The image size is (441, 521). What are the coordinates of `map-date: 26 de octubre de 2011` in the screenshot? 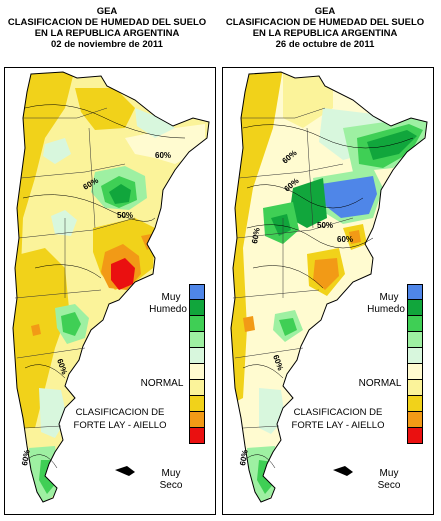 It's located at (325, 44).